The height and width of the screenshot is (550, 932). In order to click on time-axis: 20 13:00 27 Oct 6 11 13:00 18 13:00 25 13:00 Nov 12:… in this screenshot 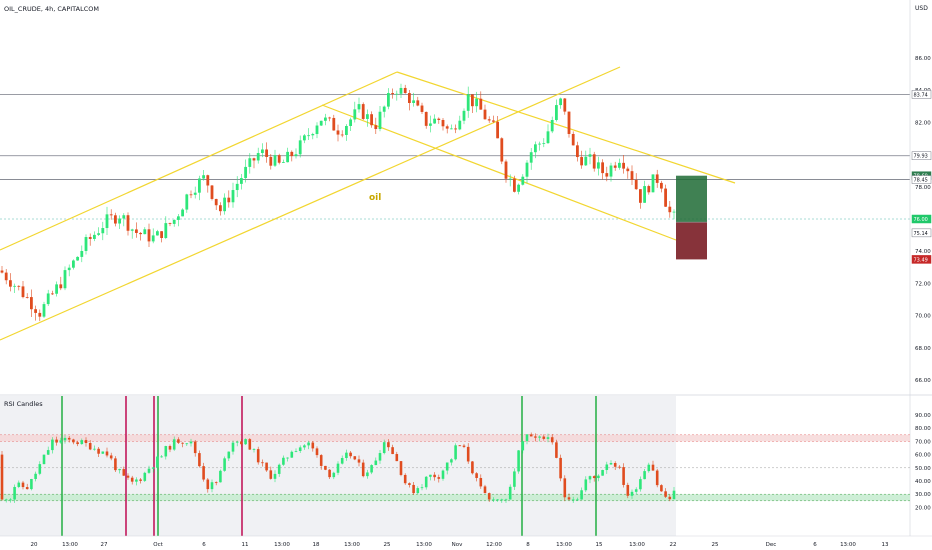, I will do `click(466, 541)`.